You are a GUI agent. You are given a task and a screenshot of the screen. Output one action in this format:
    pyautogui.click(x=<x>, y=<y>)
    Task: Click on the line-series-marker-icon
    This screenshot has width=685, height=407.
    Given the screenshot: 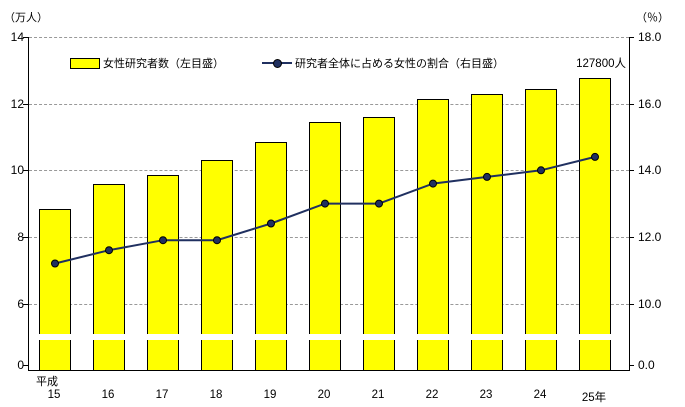 What is the action you would take?
    pyautogui.click(x=277, y=63)
    